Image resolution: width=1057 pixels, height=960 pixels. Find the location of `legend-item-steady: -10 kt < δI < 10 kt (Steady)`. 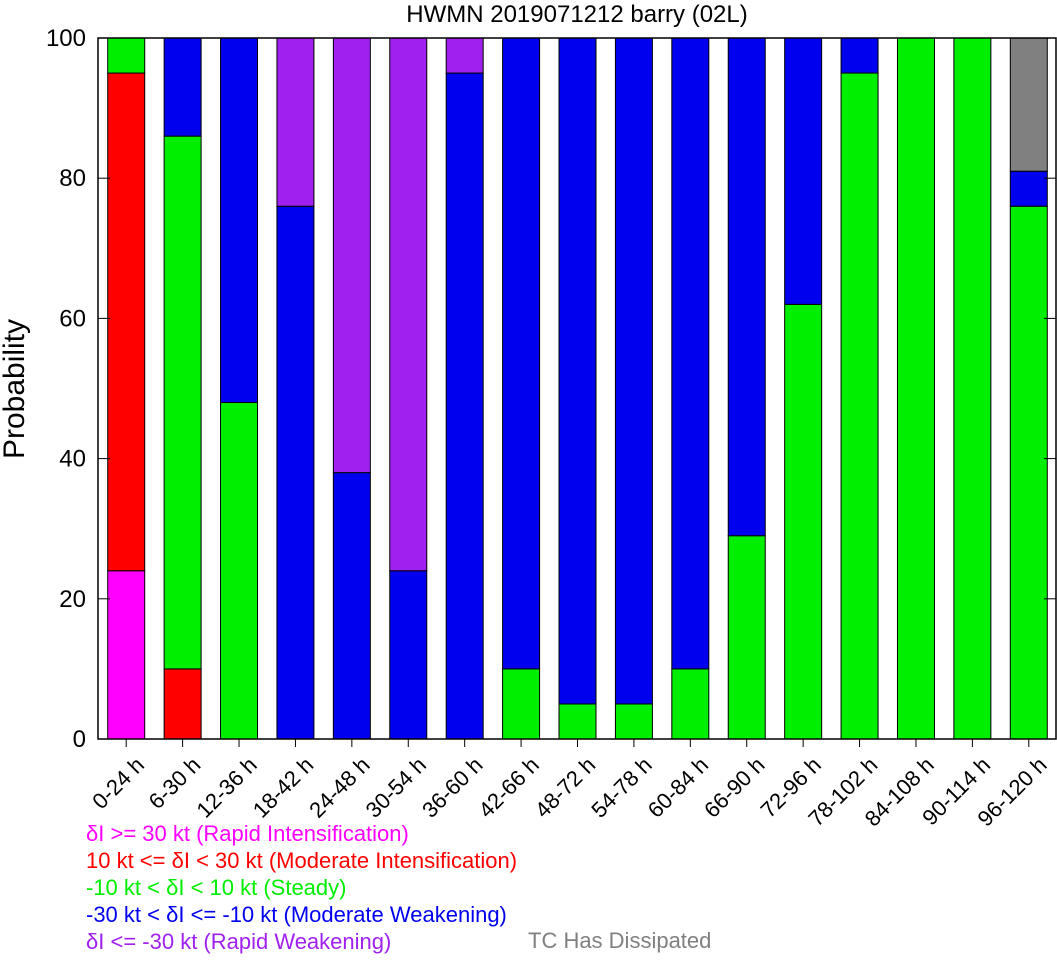

legend-item-steady: -10 kt < δI < 10 kt (Steady) is located at coordinates (216, 887).